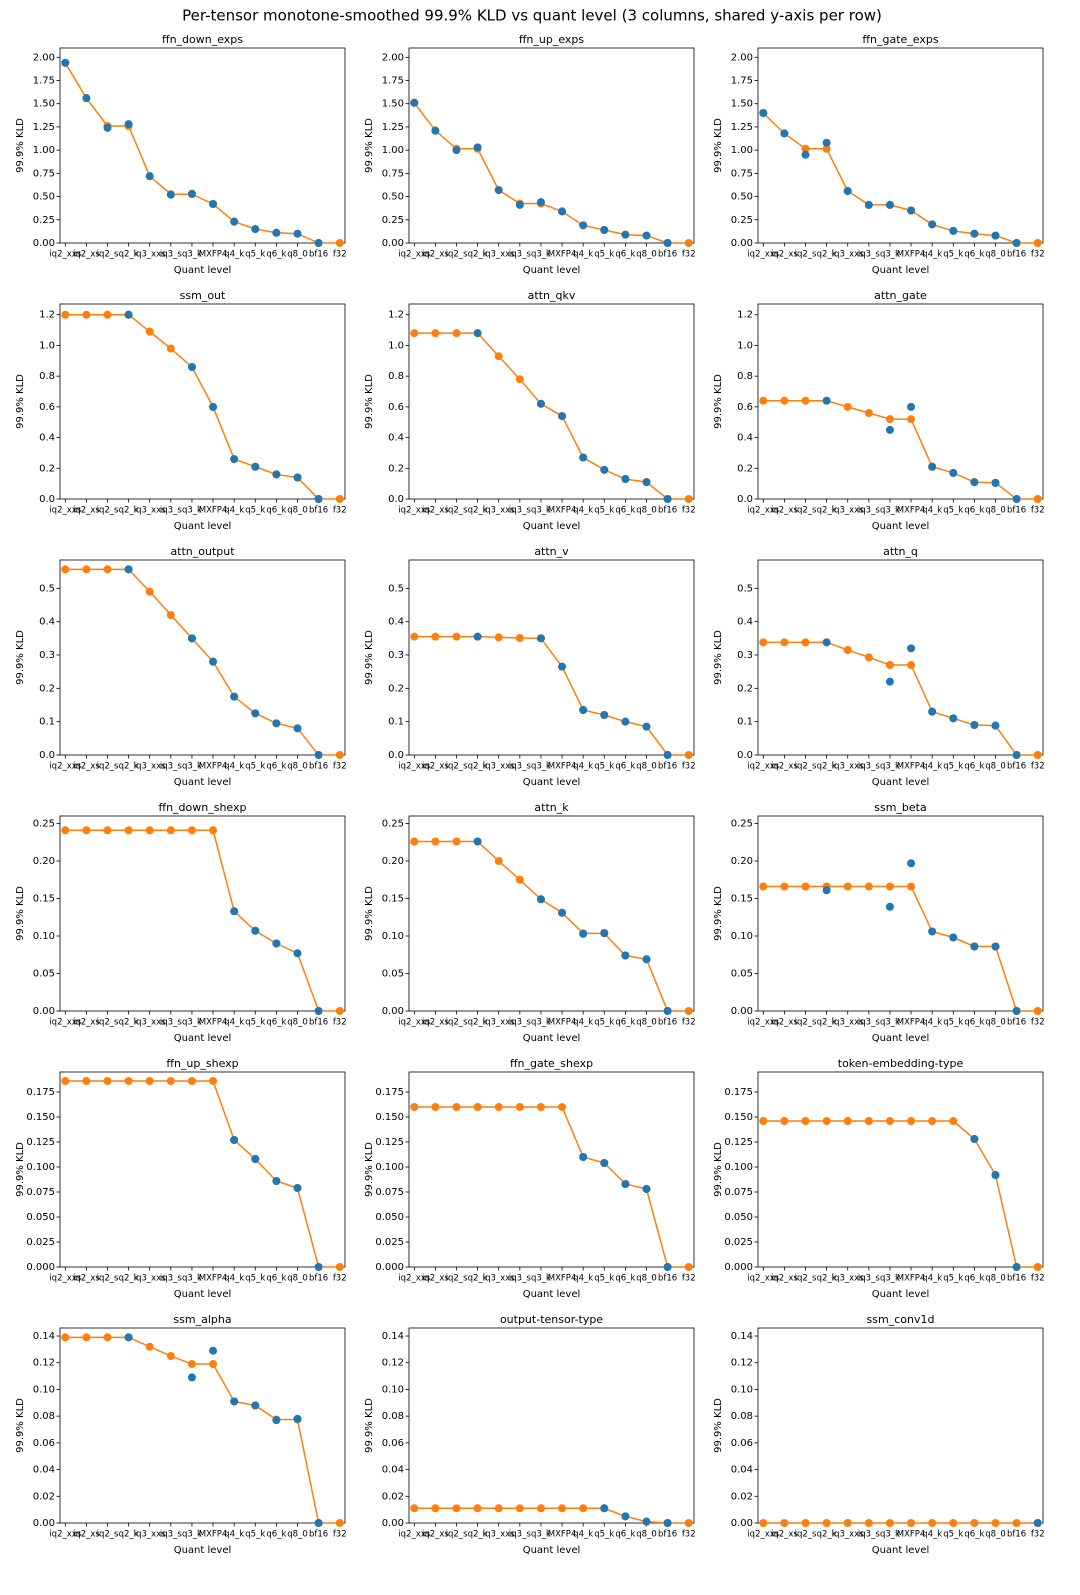  What do you see at coordinates (742, 127) in the screenshot?
I see `y-tick-label: 1.25` at bounding box center [742, 127].